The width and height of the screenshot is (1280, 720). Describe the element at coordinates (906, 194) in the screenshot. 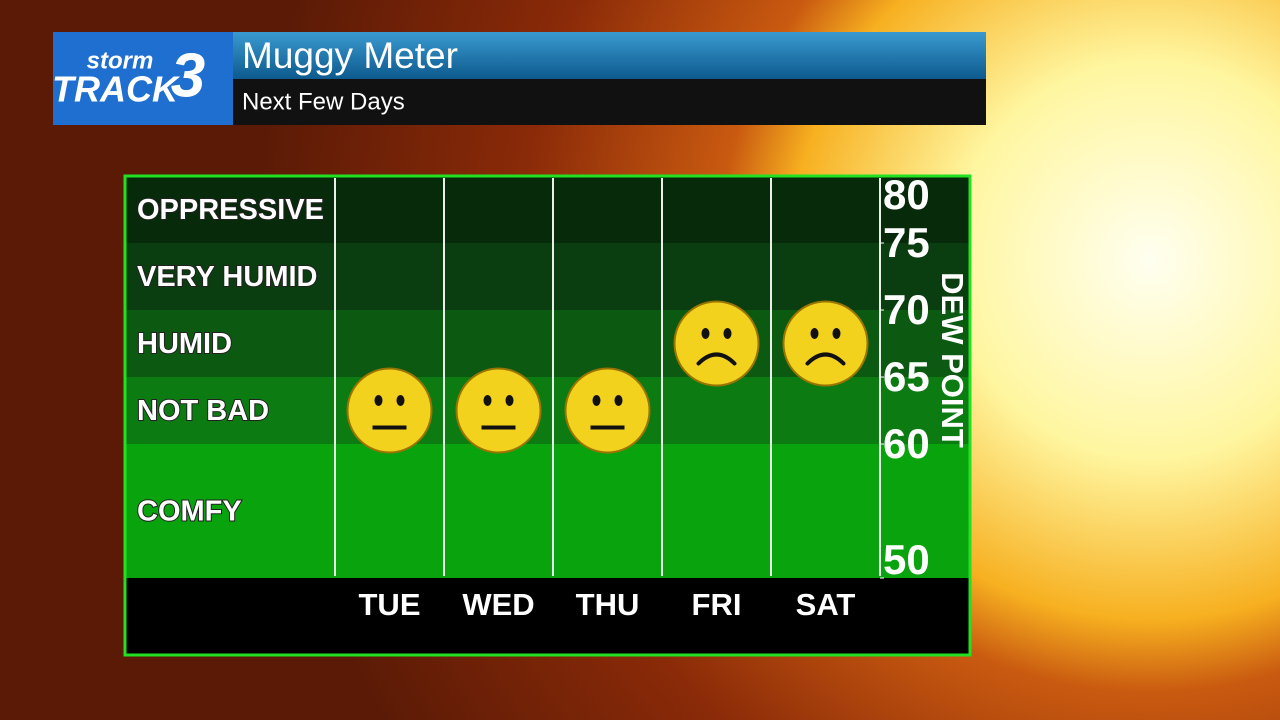

I see `y-tick-label: 80` at that location.